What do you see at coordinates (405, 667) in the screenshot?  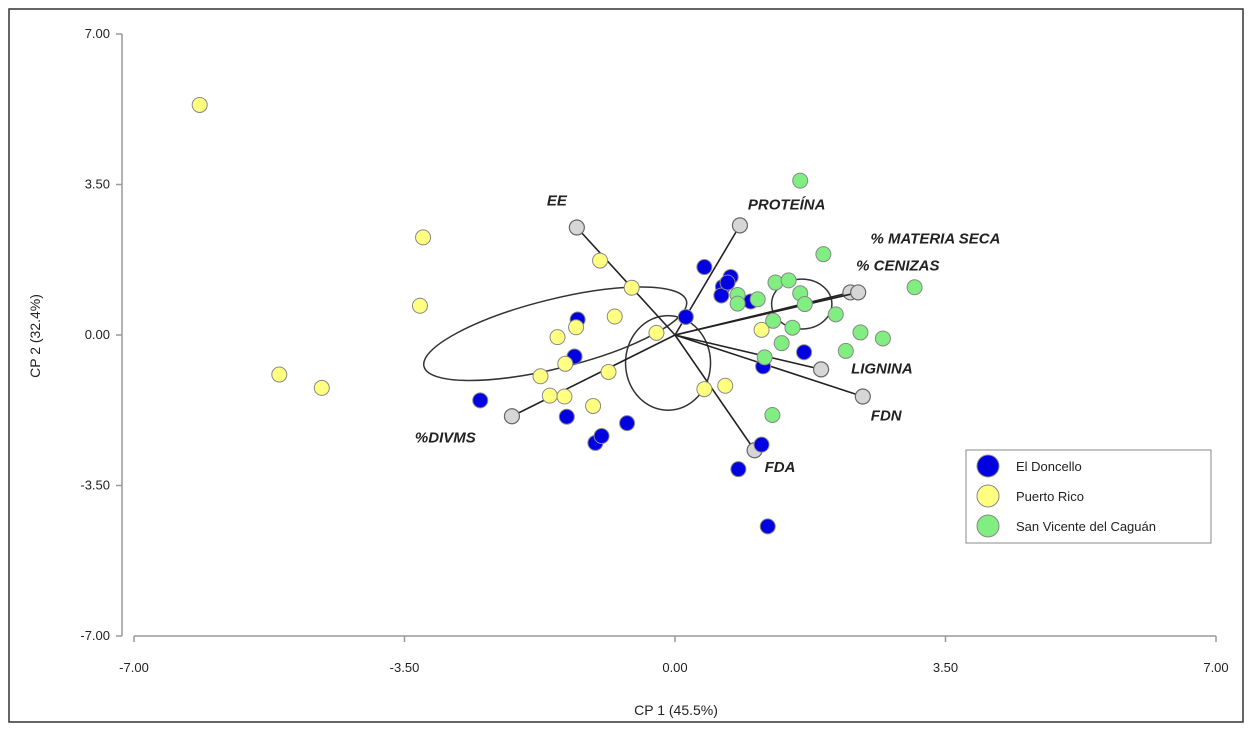 I see `x-tick-label: -3.50` at bounding box center [405, 667].